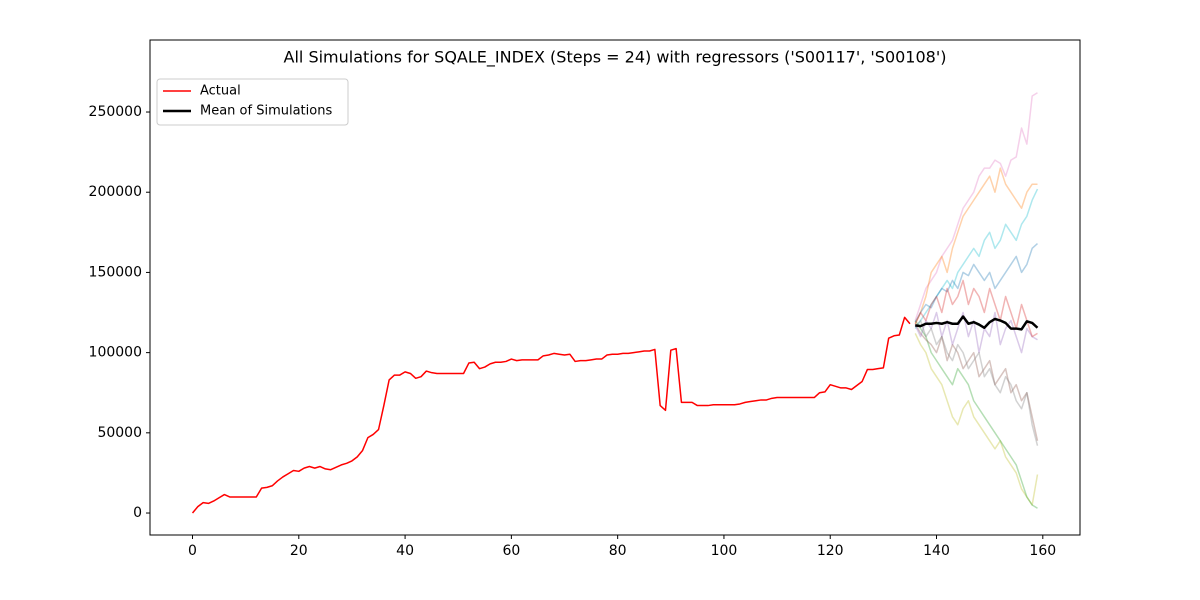 The height and width of the screenshot is (600, 1200). What do you see at coordinates (220, 91) in the screenshot?
I see `legend-label: Actual` at bounding box center [220, 91].